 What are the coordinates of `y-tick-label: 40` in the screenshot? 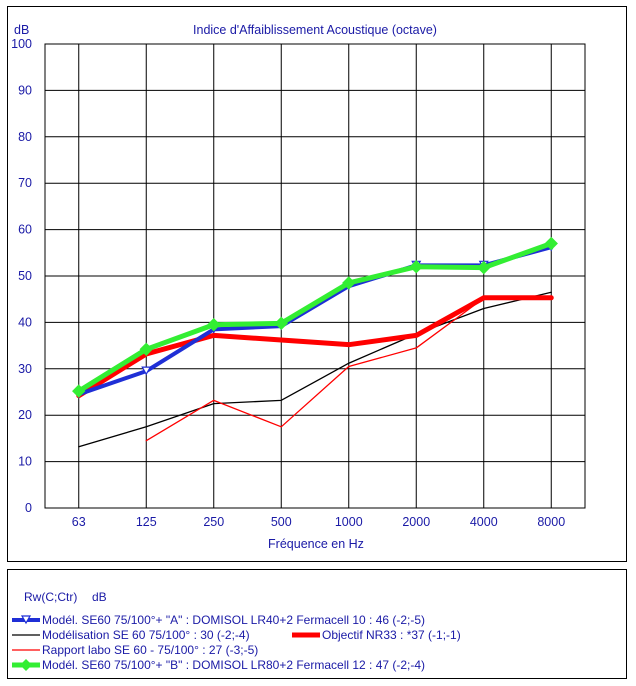 It's located at (25, 322).